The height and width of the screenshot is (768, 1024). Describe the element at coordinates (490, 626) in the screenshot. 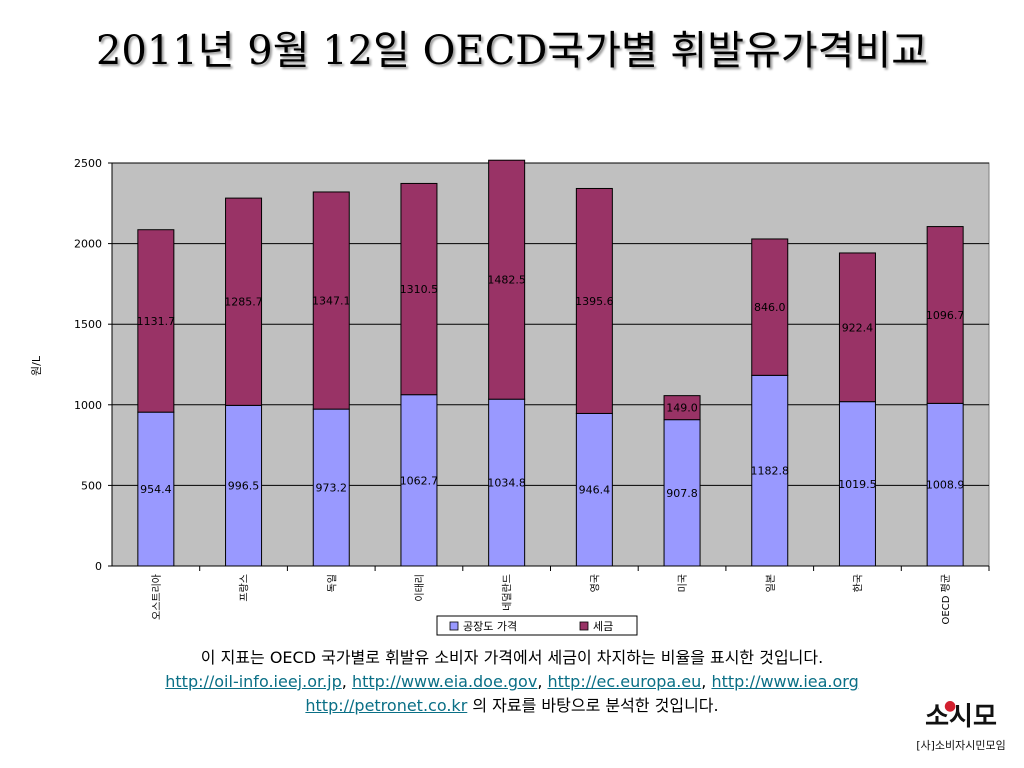

I see `legend-label-factory-price: 공장도 가격` at that location.